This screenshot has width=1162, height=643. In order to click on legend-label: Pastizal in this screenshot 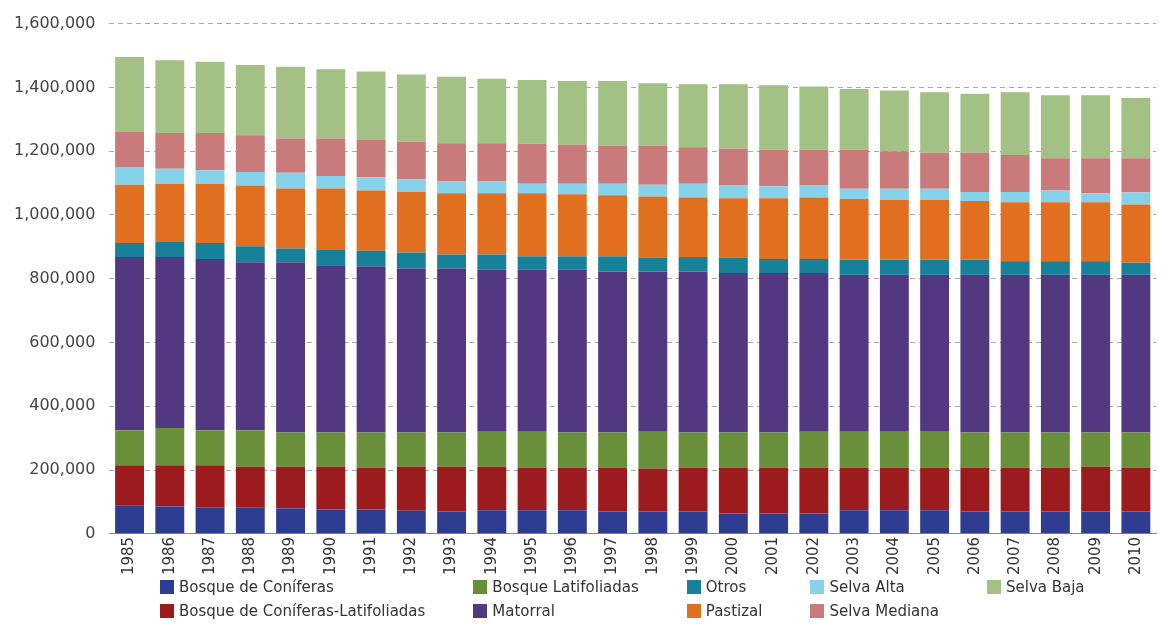, I will do `click(734, 611)`.